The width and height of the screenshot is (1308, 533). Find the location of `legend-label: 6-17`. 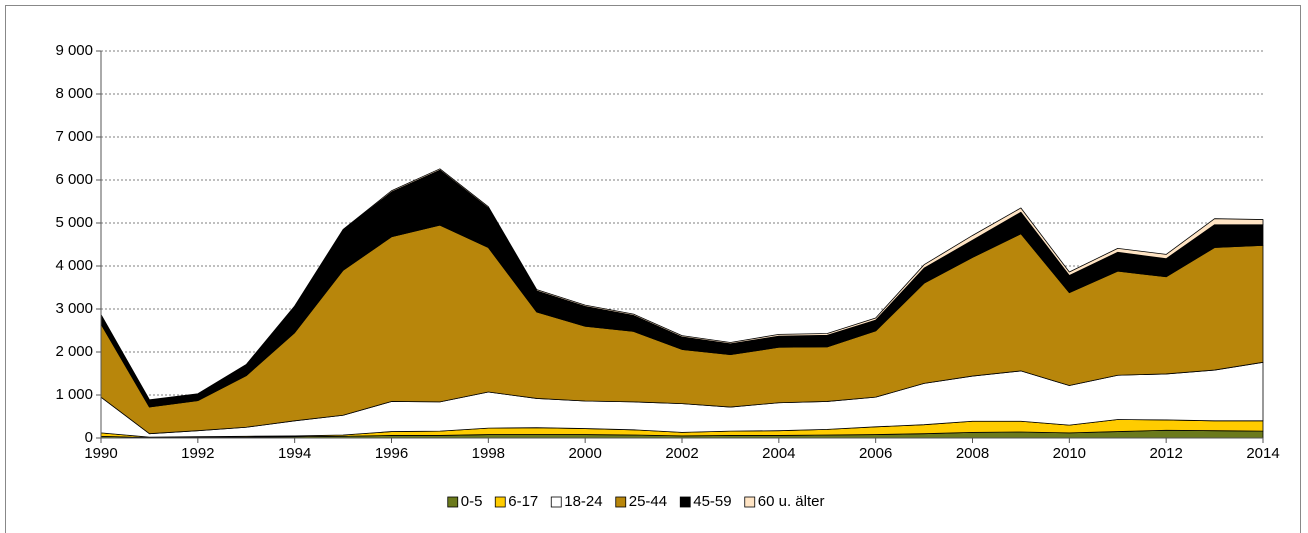

legend-label: 6-17 is located at coordinates (523, 501).